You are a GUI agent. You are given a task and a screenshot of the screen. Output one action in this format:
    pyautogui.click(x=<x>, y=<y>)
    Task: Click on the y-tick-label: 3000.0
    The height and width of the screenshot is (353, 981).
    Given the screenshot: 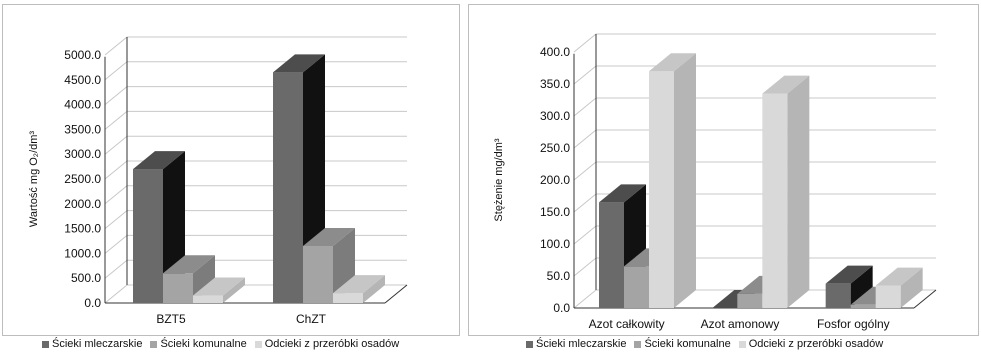 What is the action you would take?
    pyautogui.click(x=82, y=154)
    